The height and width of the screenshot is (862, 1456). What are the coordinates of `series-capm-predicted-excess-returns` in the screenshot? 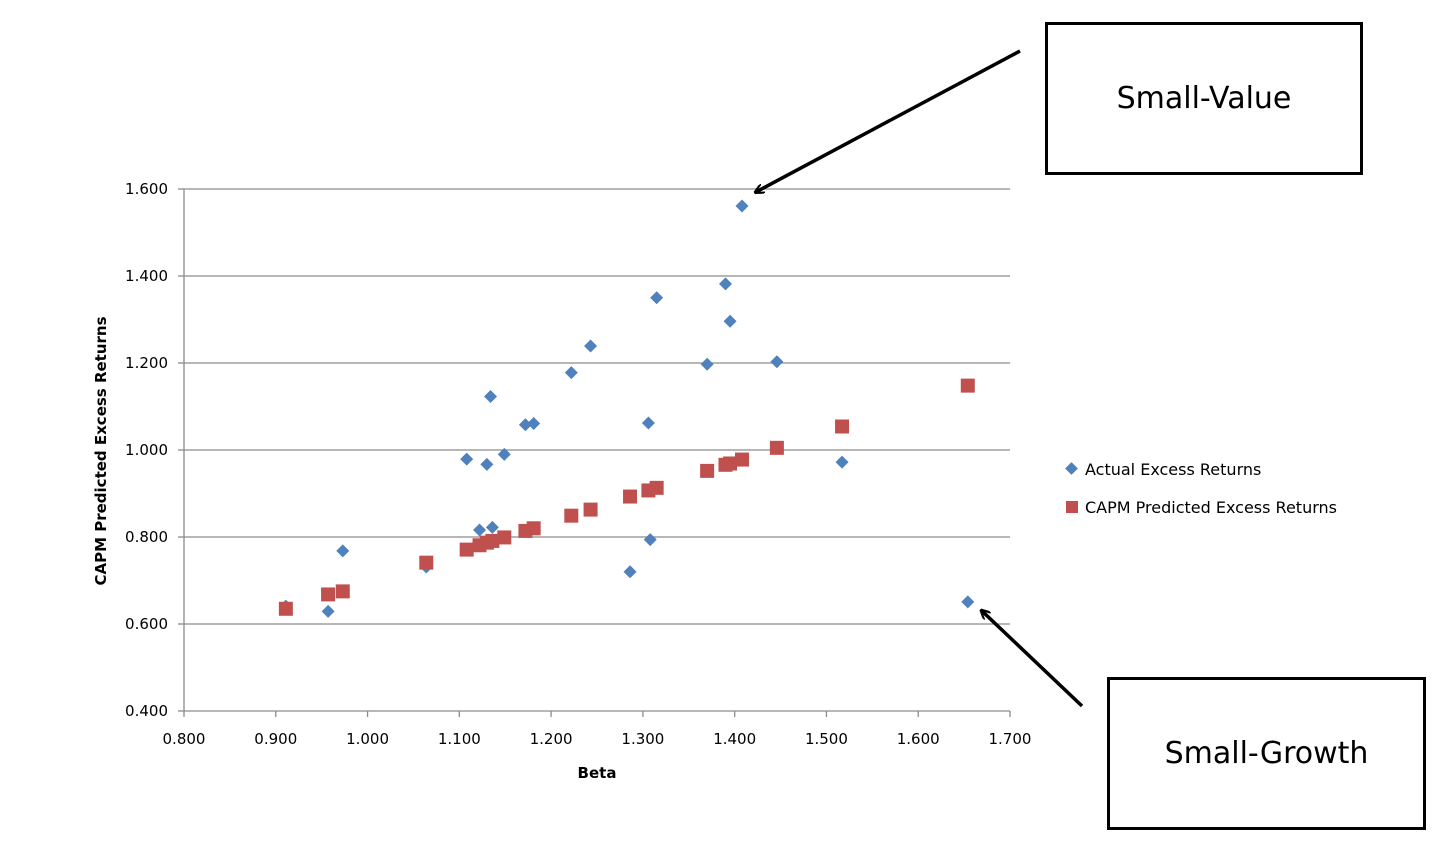 It's located at (626, 497).